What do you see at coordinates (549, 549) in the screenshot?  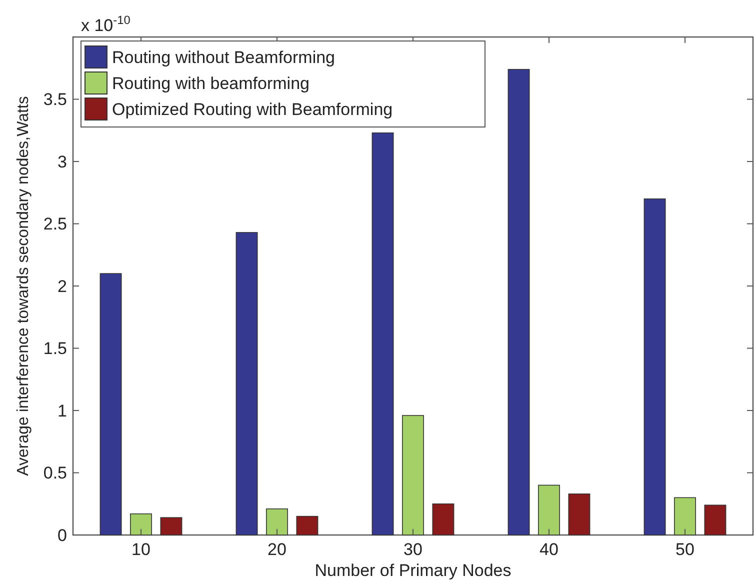 I see `x-tick-label: 40` at bounding box center [549, 549].